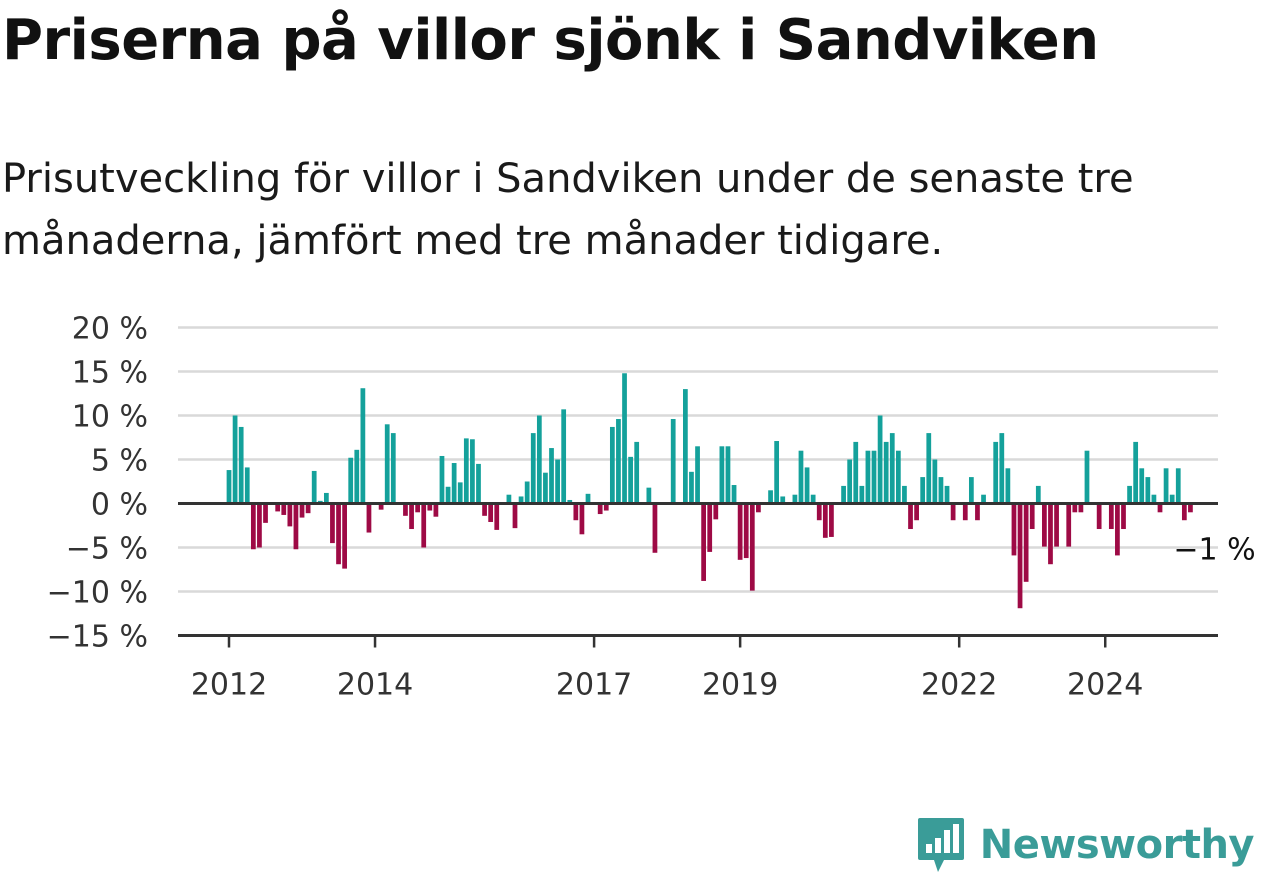 The width and height of the screenshot is (1262, 879). I want to click on x-tick-label: 2022, so click(959, 685).